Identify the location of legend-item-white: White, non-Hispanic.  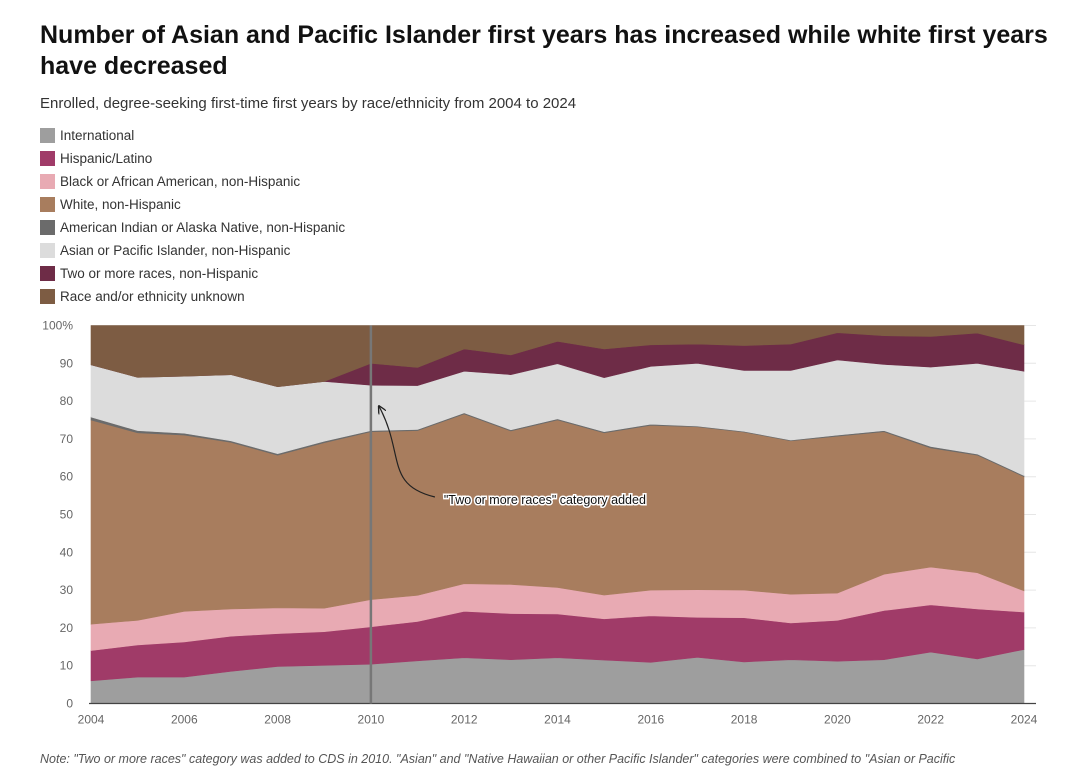
(192, 204).